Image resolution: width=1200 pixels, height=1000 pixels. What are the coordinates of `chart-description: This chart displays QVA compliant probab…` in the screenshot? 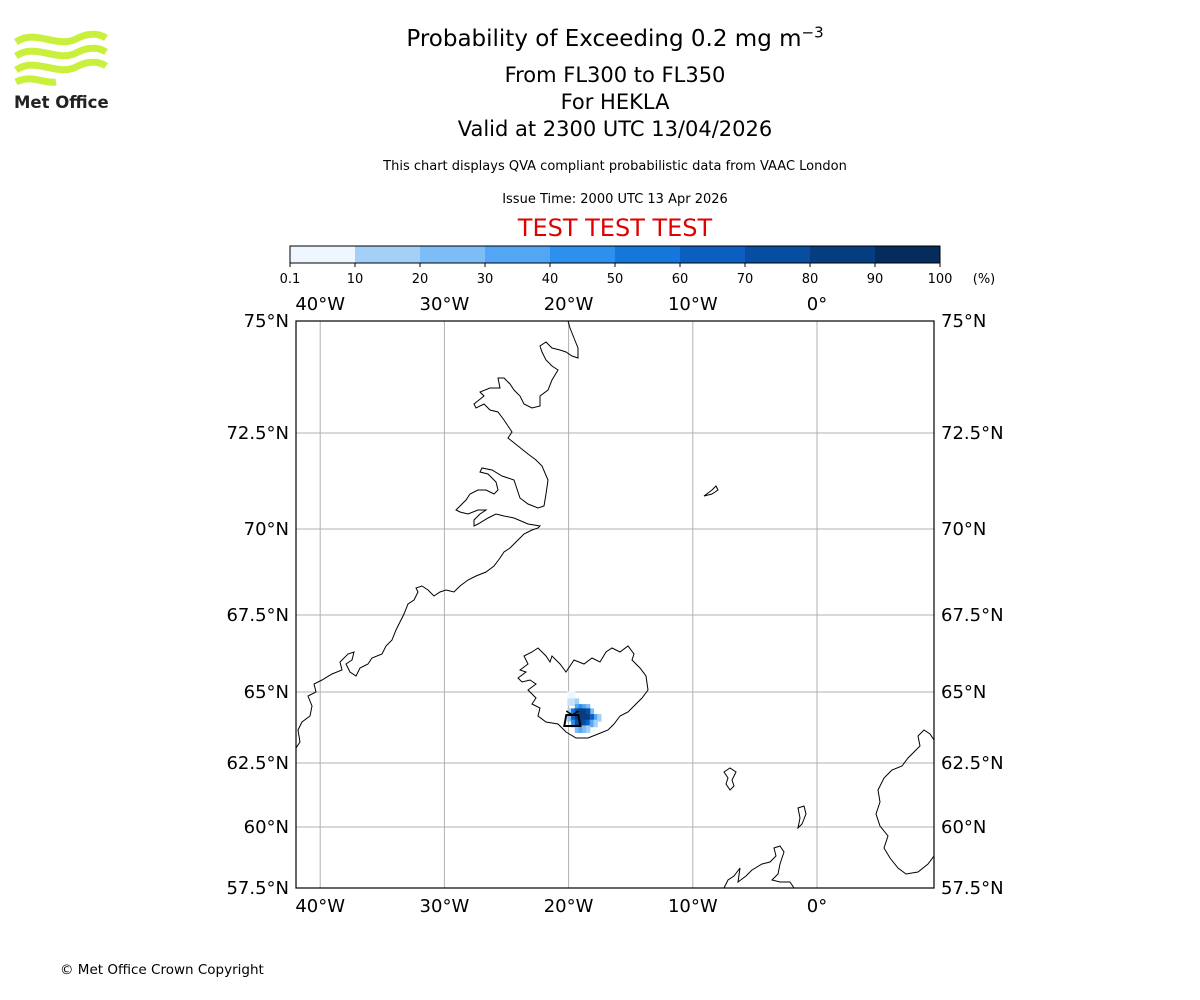 It's located at (615, 166).